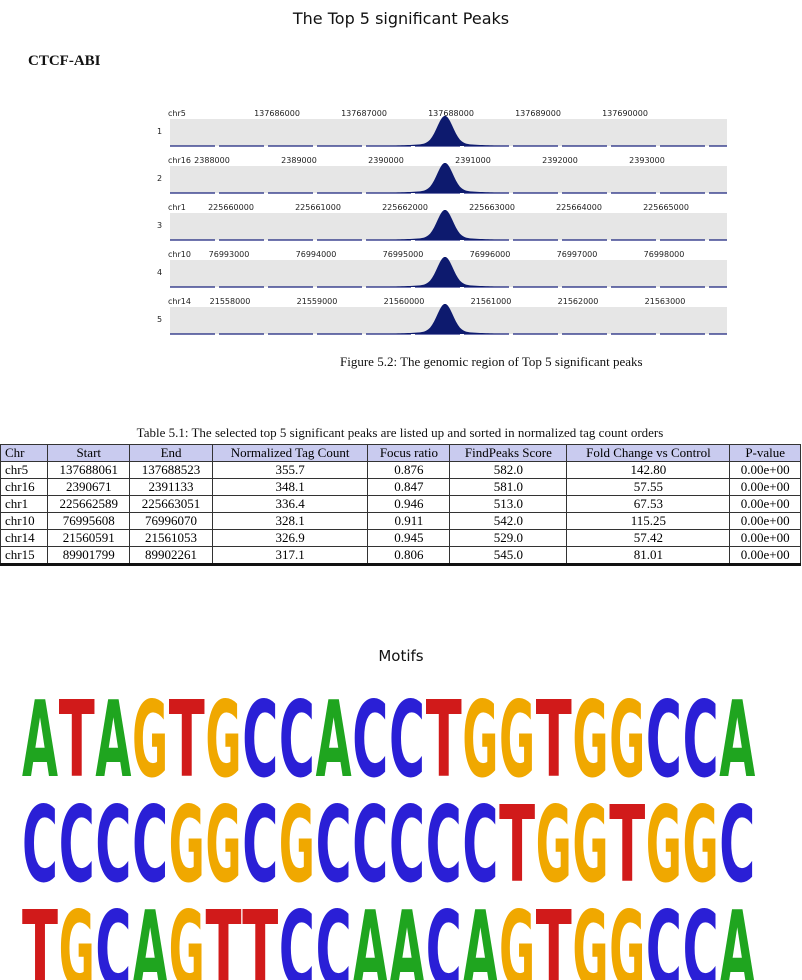 The image size is (802, 980). What do you see at coordinates (409, 538) in the screenshot?
I see `table-cell: 0.945` at bounding box center [409, 538].